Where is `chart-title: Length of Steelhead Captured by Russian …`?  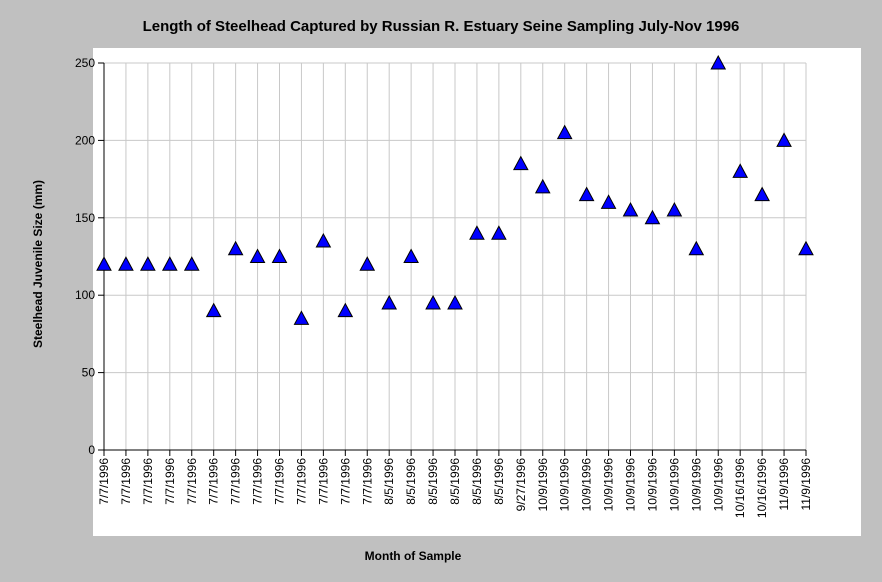 chart-title: Length of Steelhead Captured by Russian … is located at coordinates (441, 26).